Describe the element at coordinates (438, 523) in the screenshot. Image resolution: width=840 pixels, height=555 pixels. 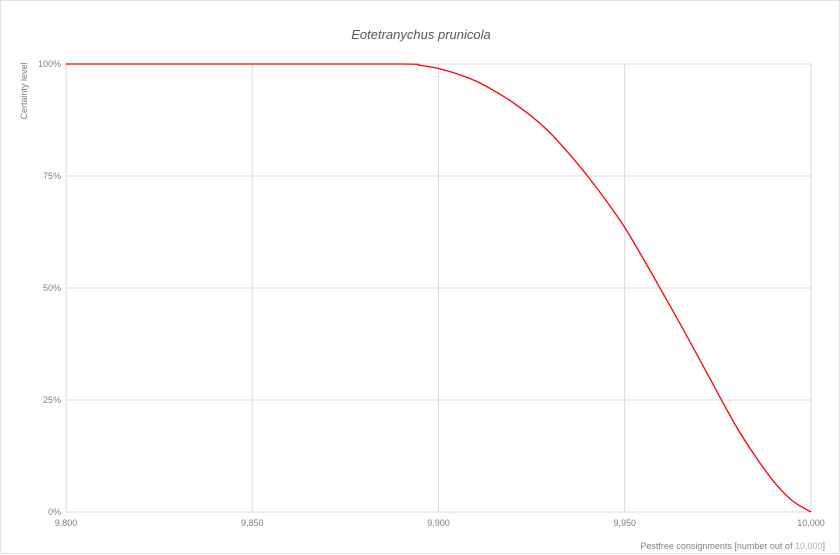
I see `x-tick-label: 9,900` at that location.